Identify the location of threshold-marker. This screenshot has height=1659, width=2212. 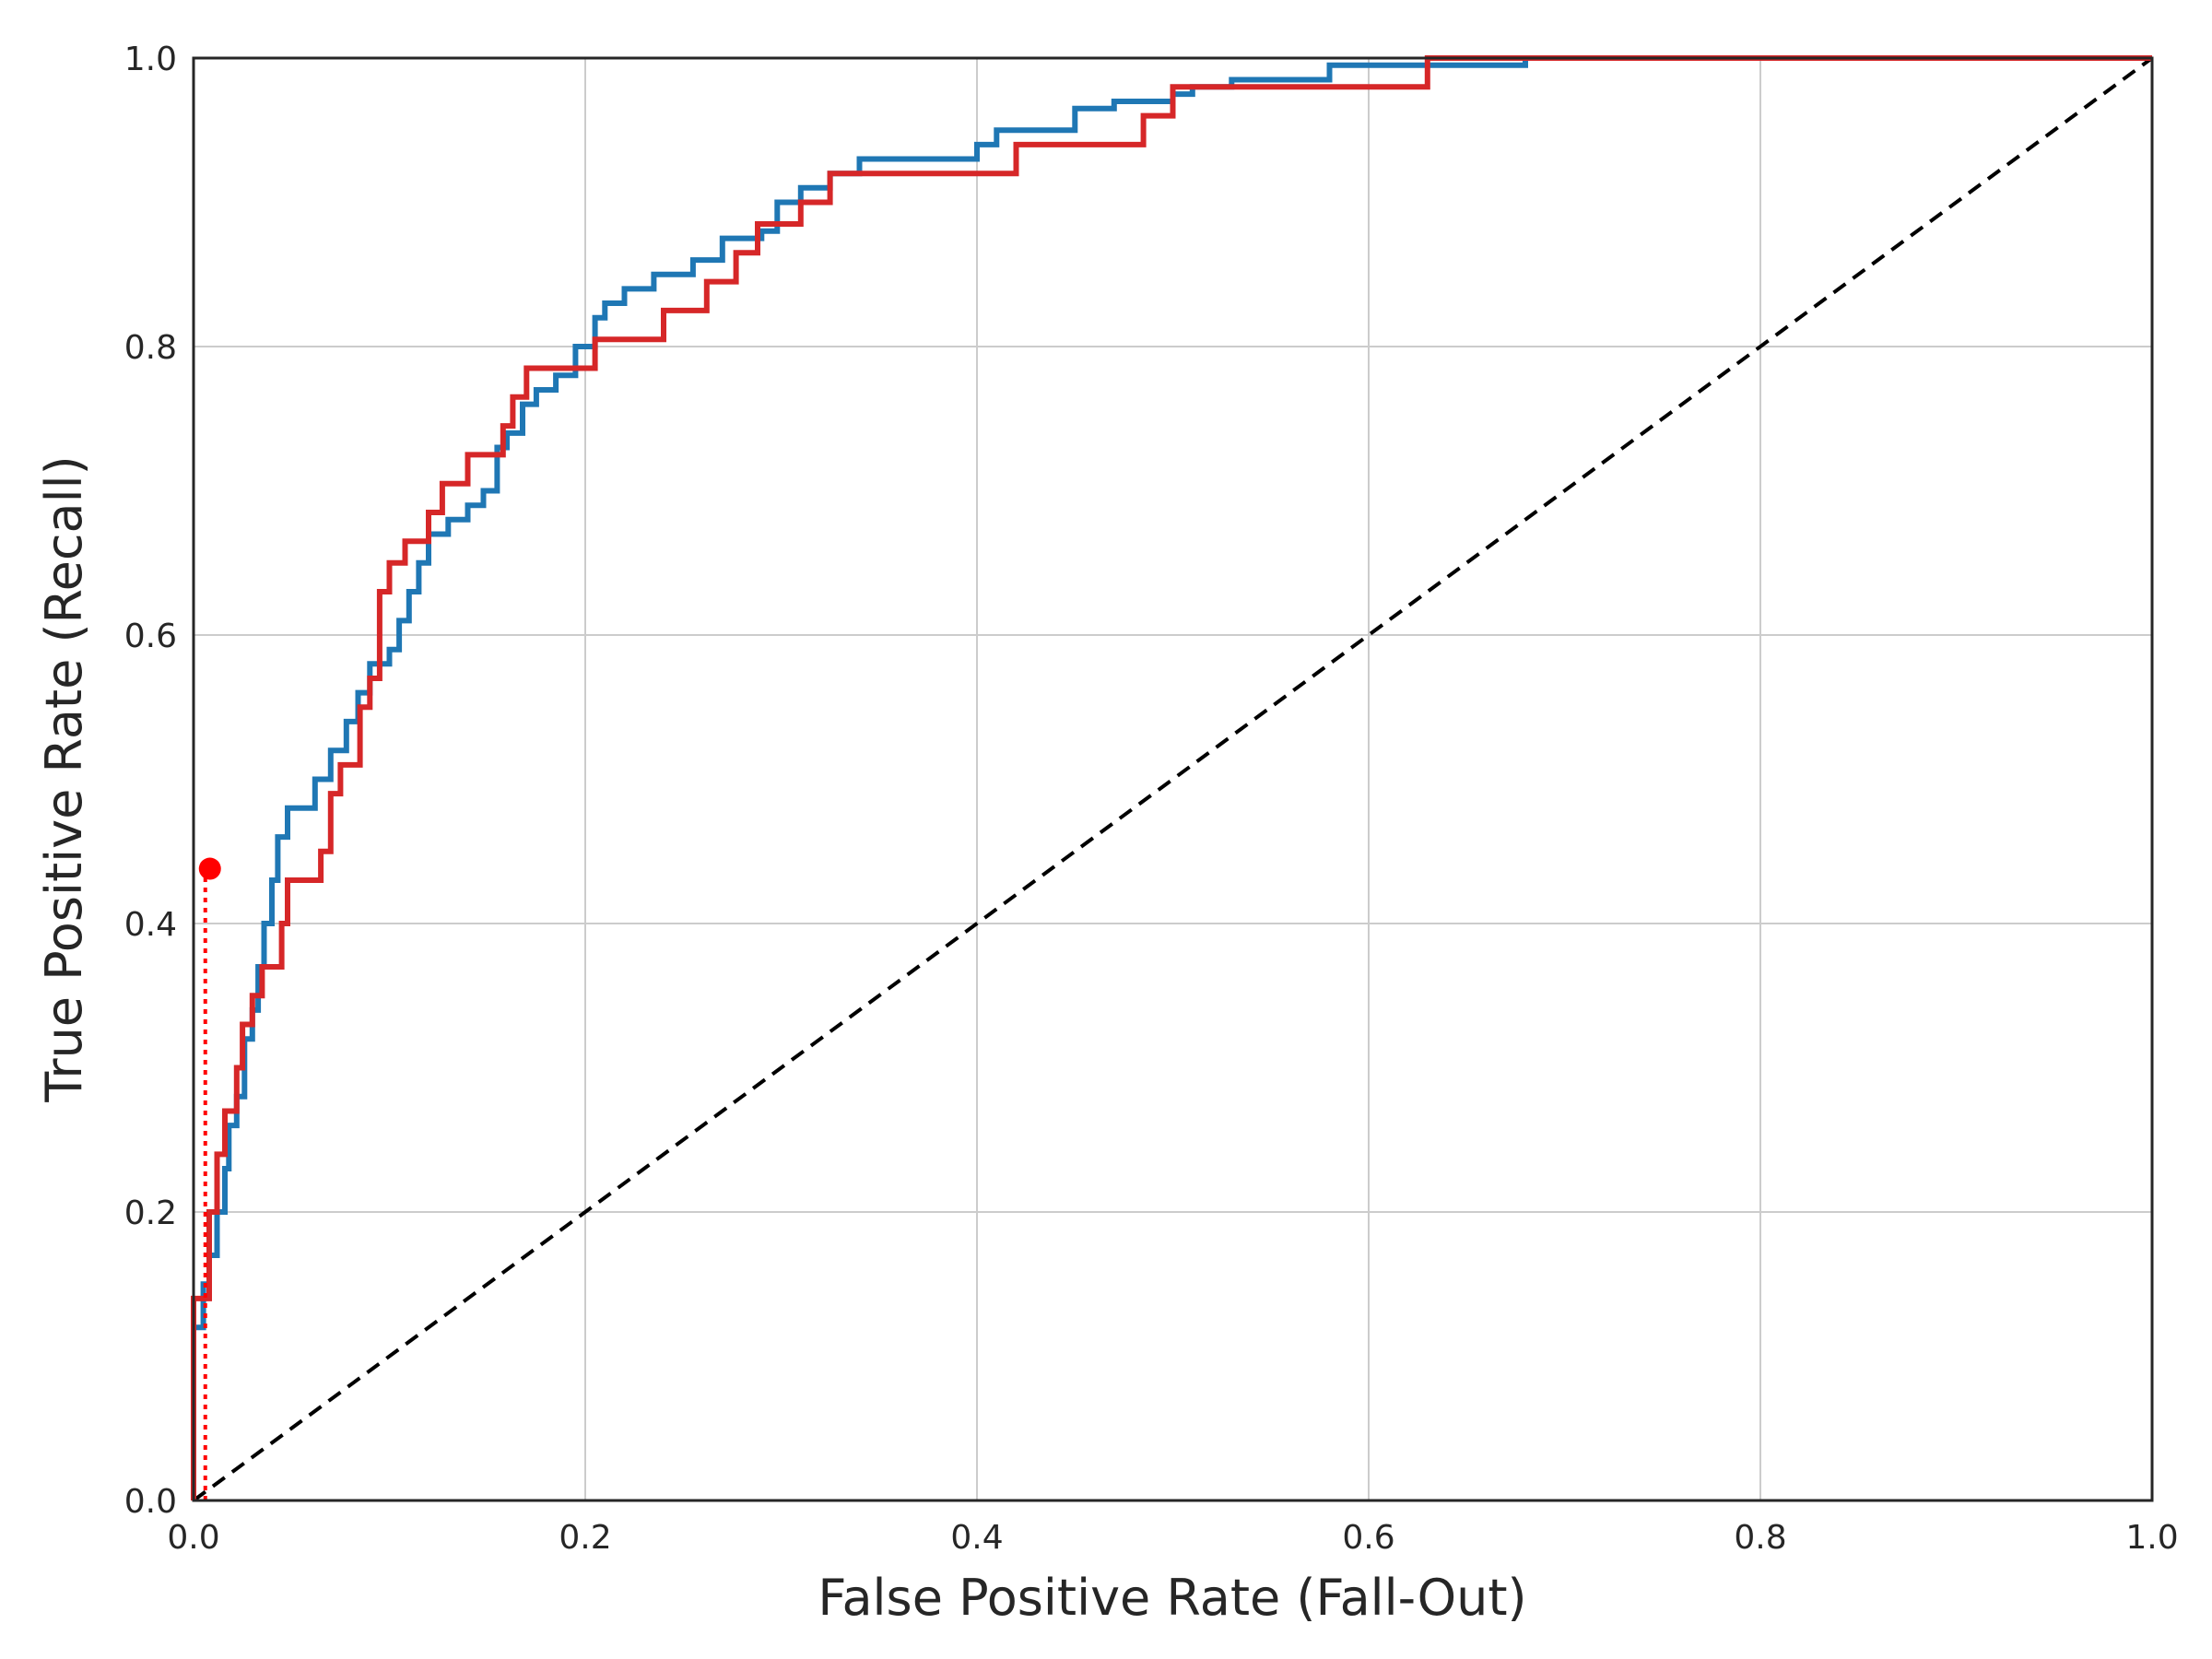
(209, 1178).